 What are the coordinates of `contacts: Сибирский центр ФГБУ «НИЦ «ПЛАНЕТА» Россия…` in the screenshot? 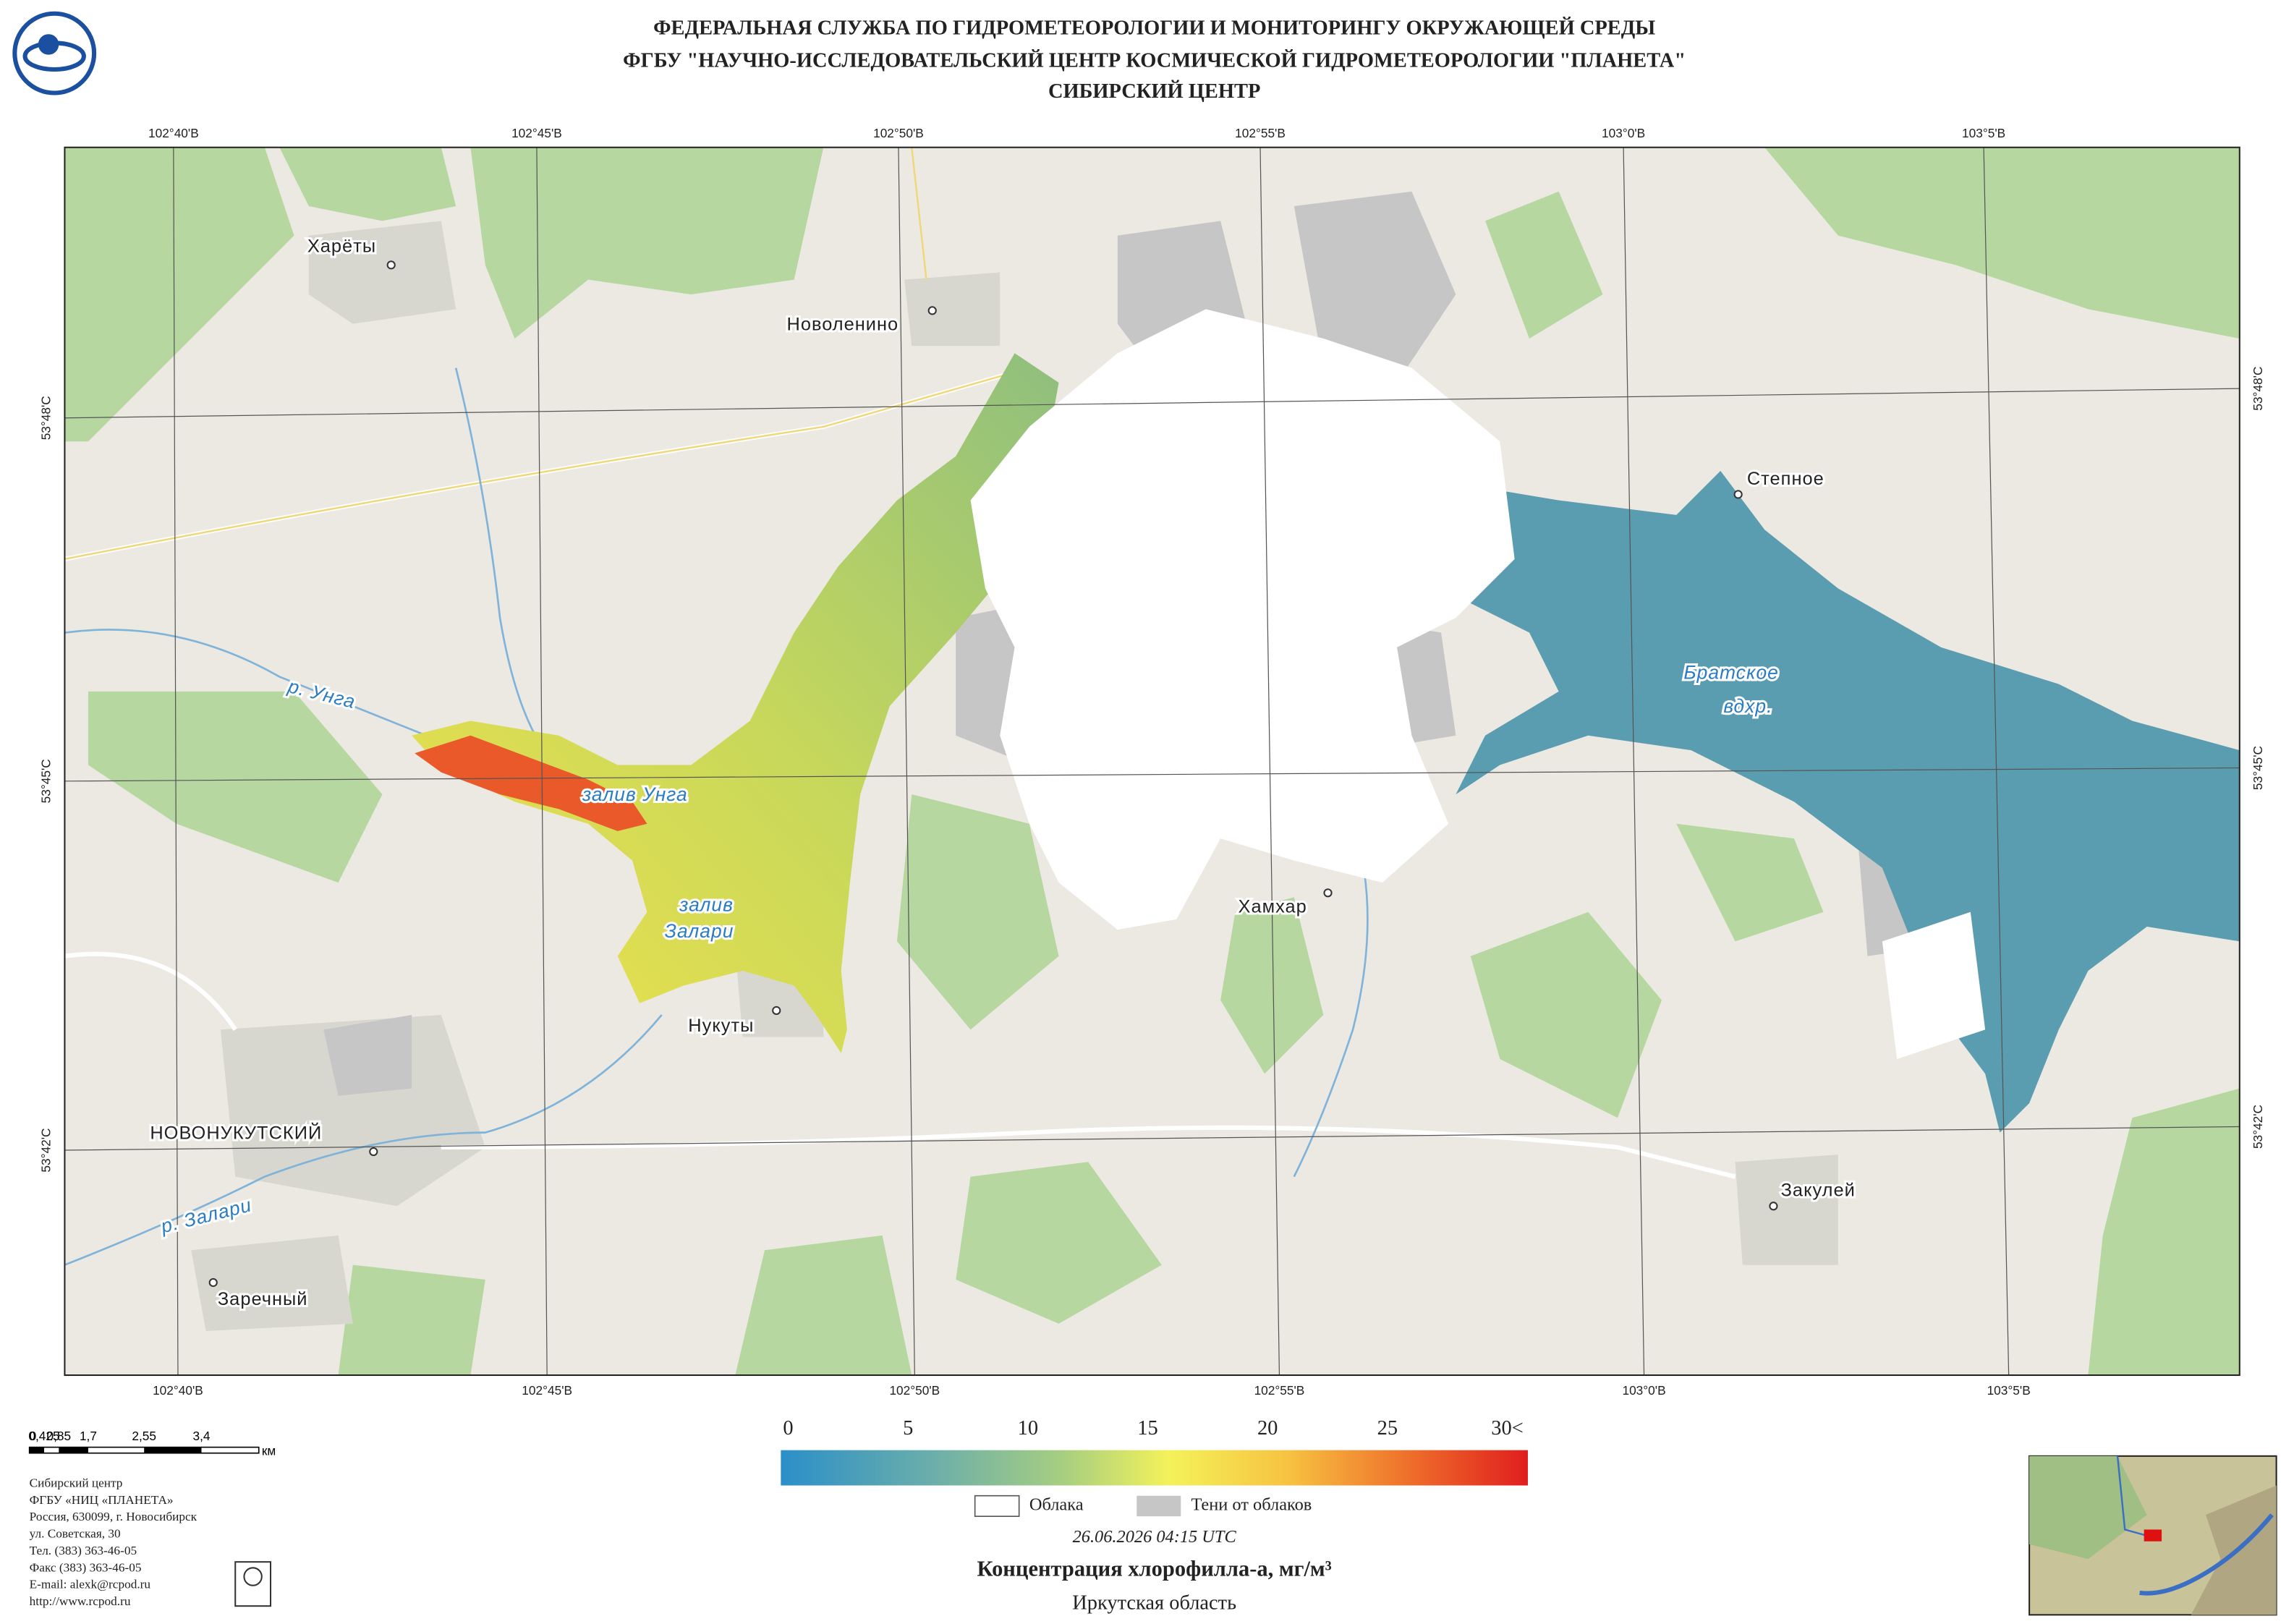 It's located at (113, 1542).